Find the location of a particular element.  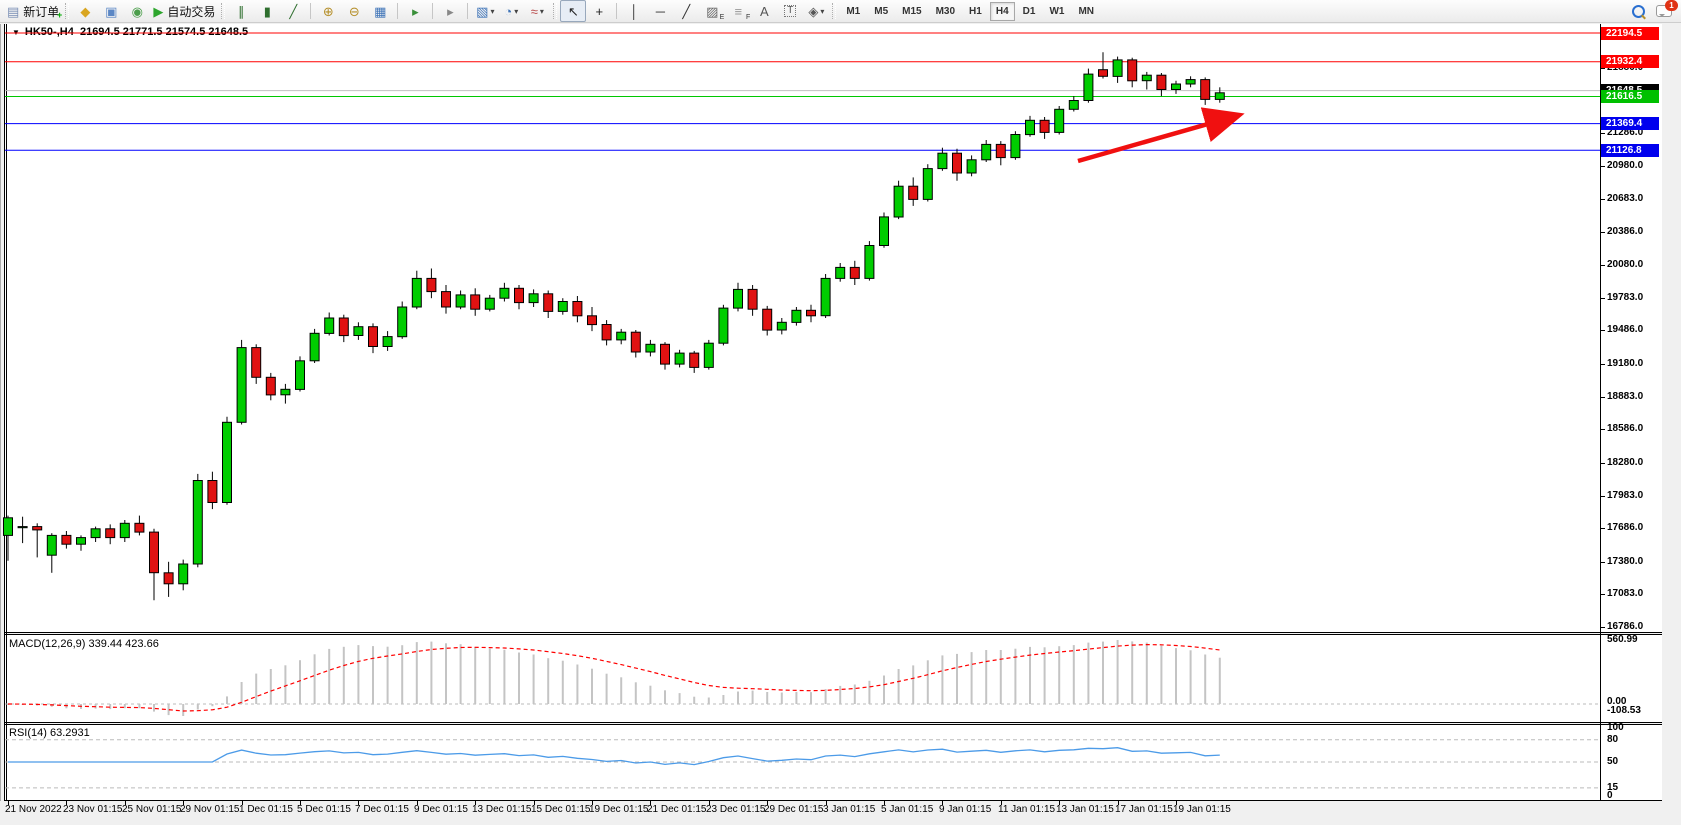

chart-ohlc-values: 21694.5 21771.5 21574.5 21648.5 is located at coordinates (164, 32).